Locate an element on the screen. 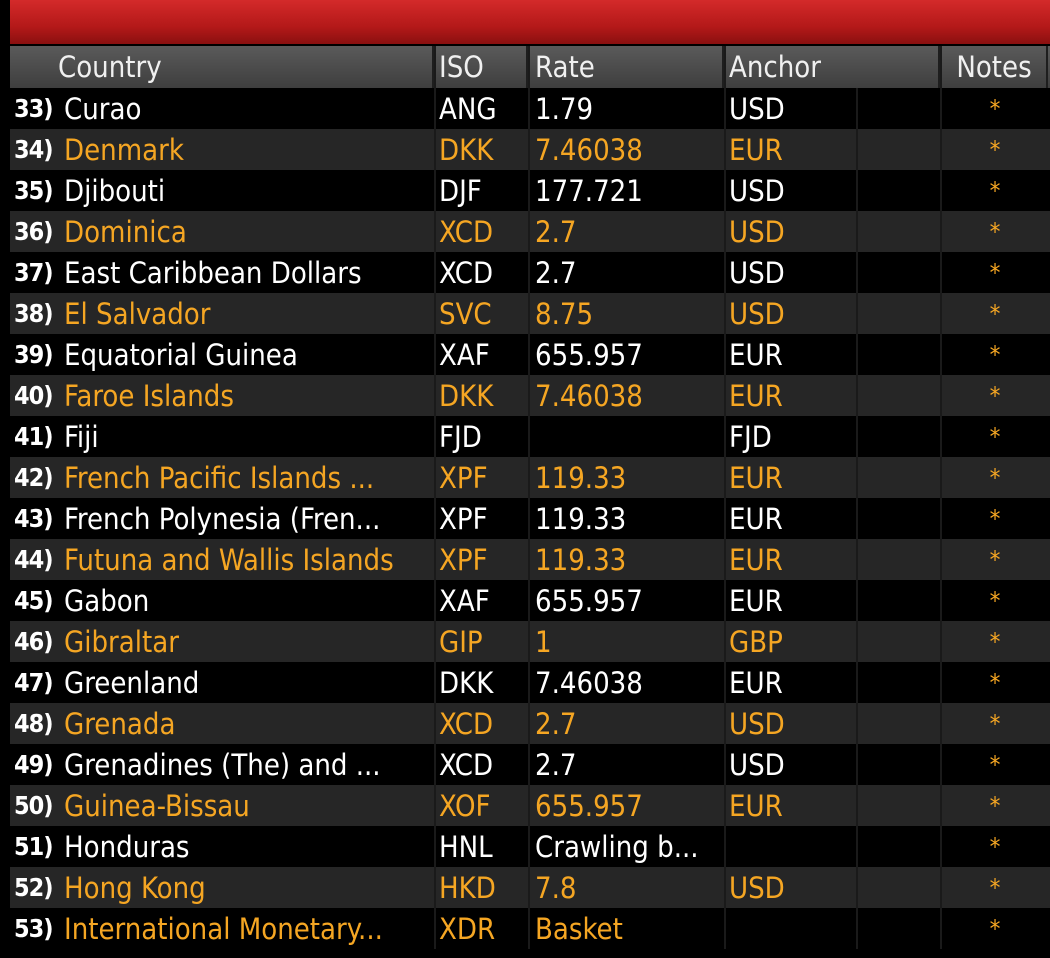 The image size is (1050, 958). table-row: 37) East Caribbean Dollars XCD 2.7 USD * is located at coordinates (530, 272).